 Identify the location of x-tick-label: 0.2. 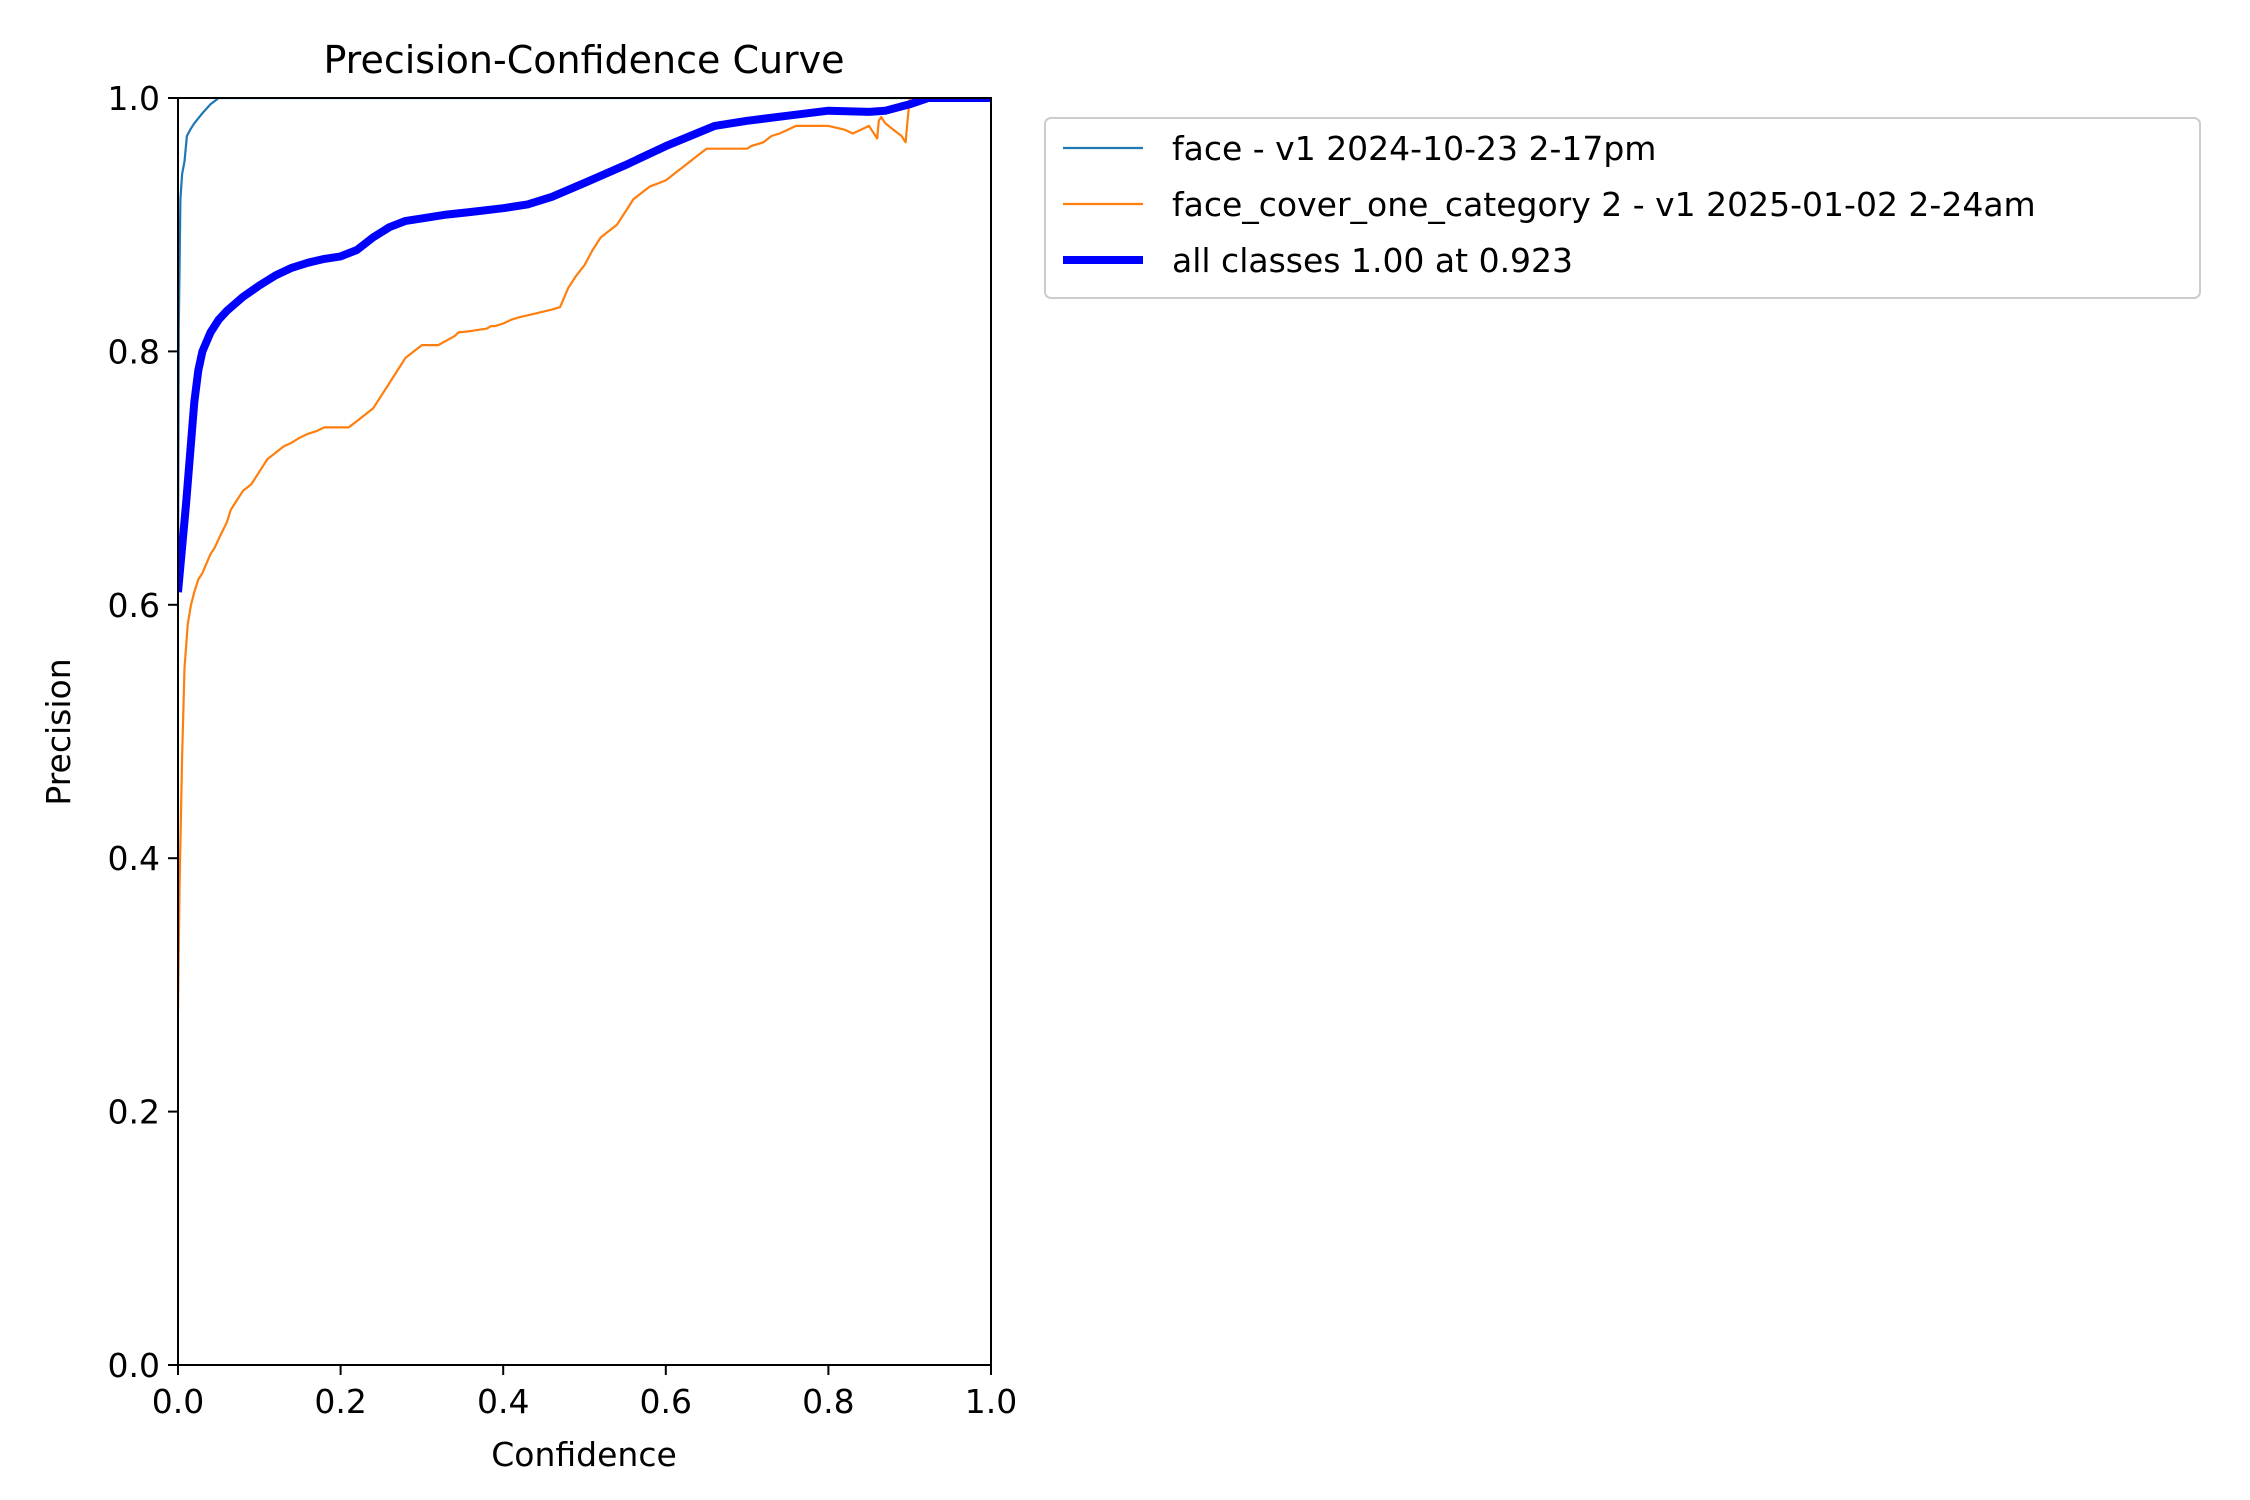
(340, 1401).